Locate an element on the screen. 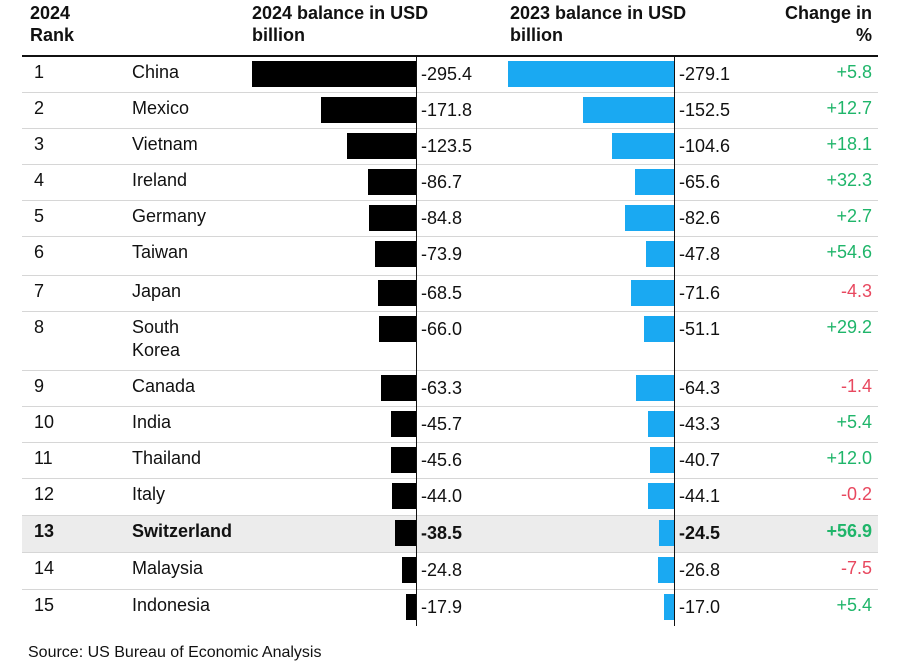 The width and height of the screenshot is (900, 666). balance-2023-header: 2023 balance in USD billion is located at coordinates (598, 24).